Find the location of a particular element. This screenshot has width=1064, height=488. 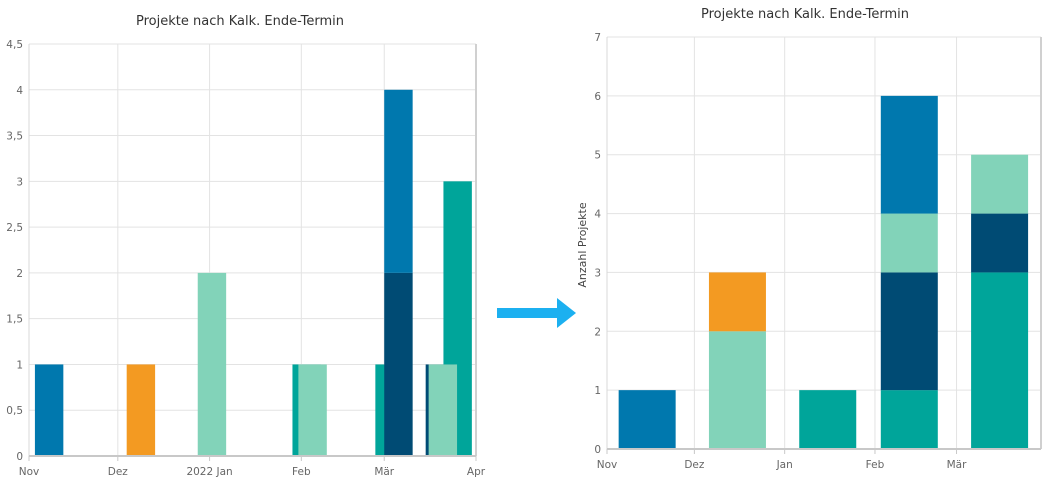

y-tick-label: 7 is located at coordinates (597, 38).